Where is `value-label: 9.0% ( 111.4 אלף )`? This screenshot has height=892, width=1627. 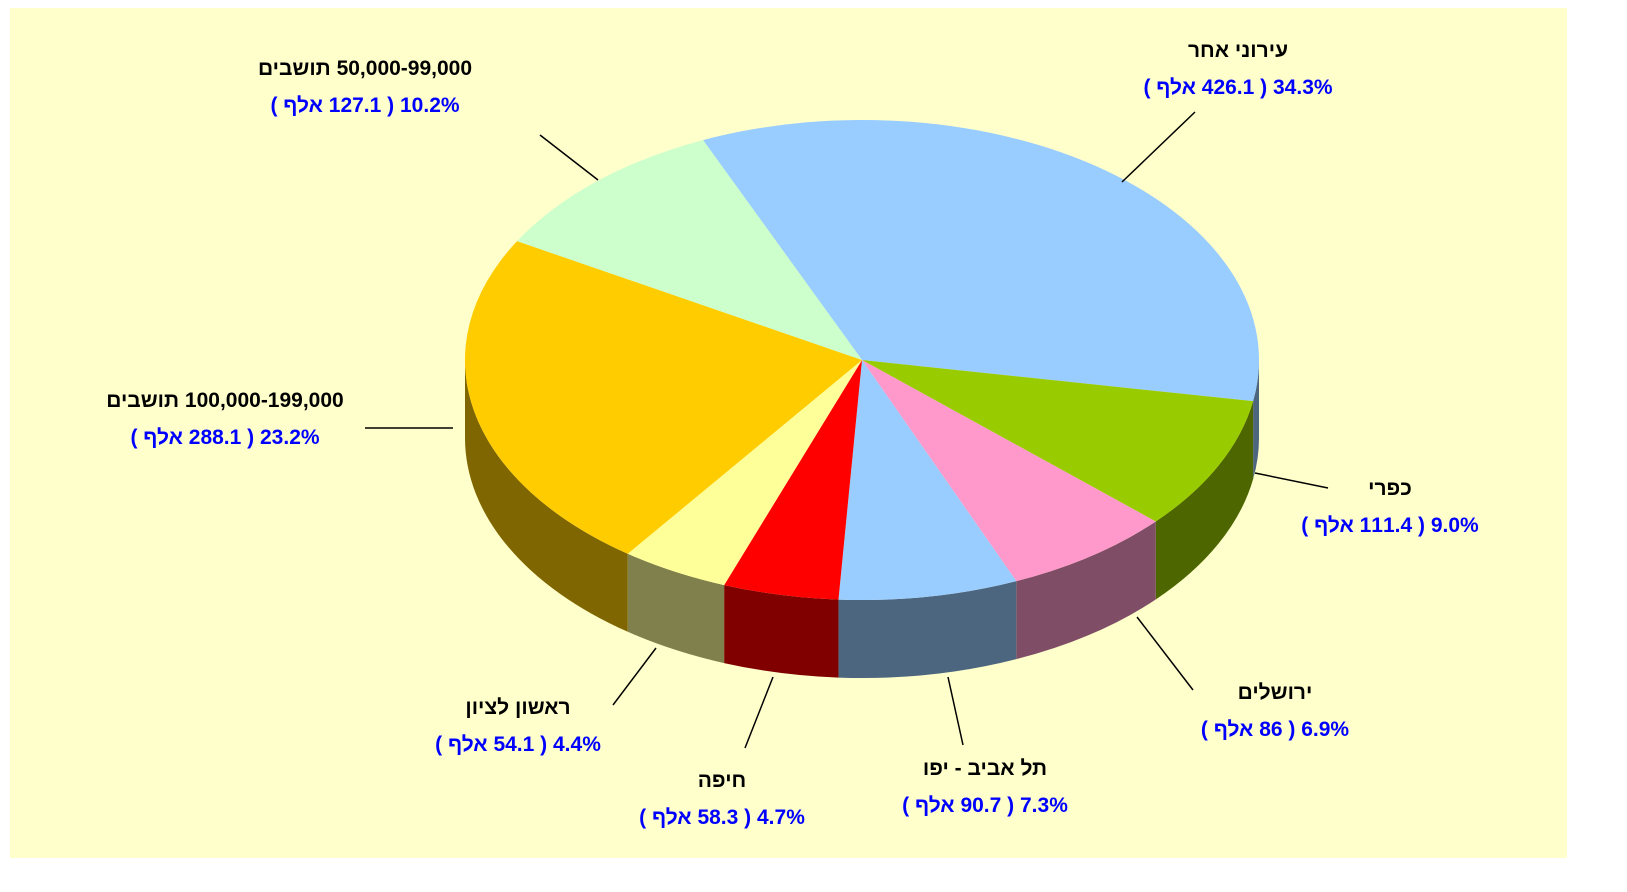 value-label: 9.0% ( 111.4 אלף ) is located at coordinates (1390, 525).